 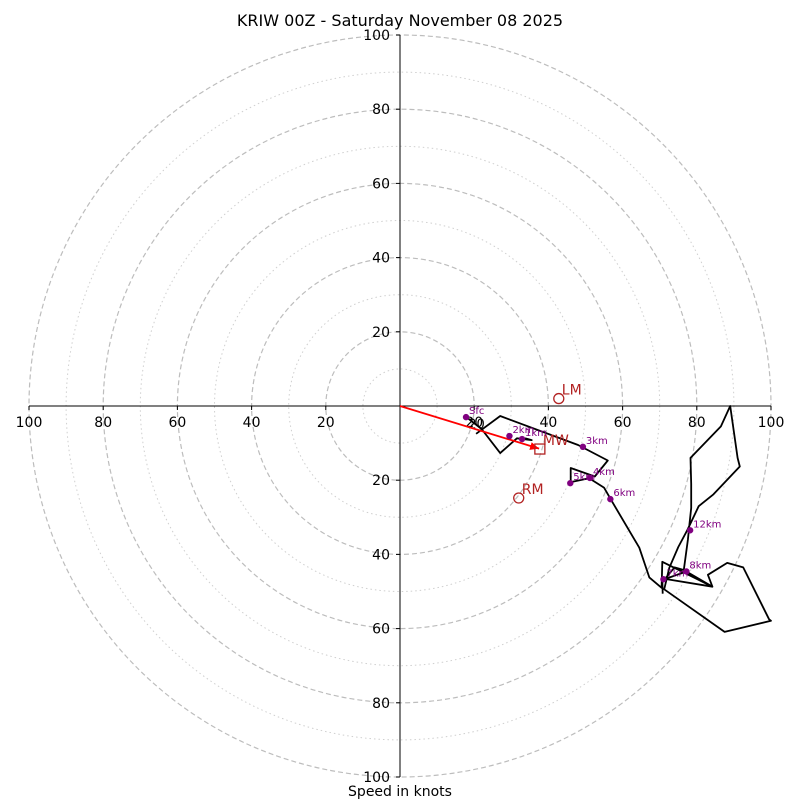 I want to click on height-point-8km, so click(x=686, y=571).